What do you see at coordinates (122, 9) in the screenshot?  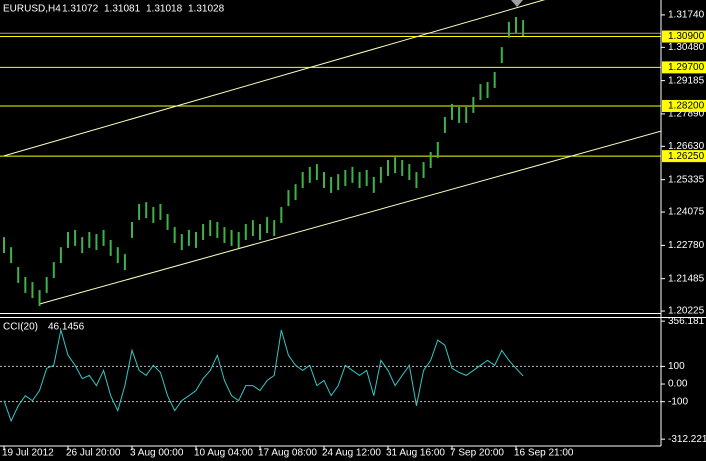 I see `high: 1.31081` at bounding box center [122, 9].